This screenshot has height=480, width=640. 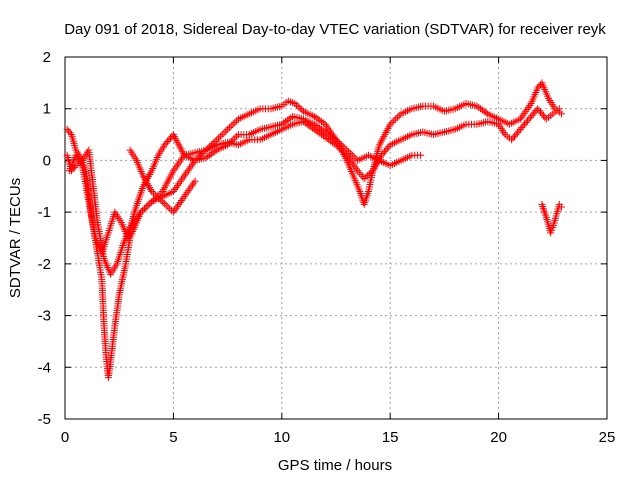 I want to click on y-axis-label: SDTVAR / TECUs, so click(x=15, y=238).